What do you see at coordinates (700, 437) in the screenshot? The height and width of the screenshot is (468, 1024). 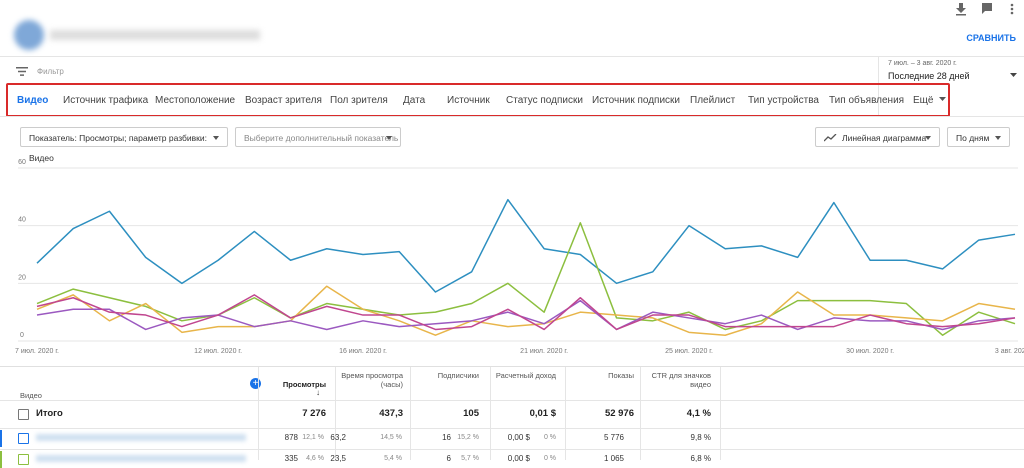 I see `table-cell: 9,8 %` at bounding box center [700, 437].